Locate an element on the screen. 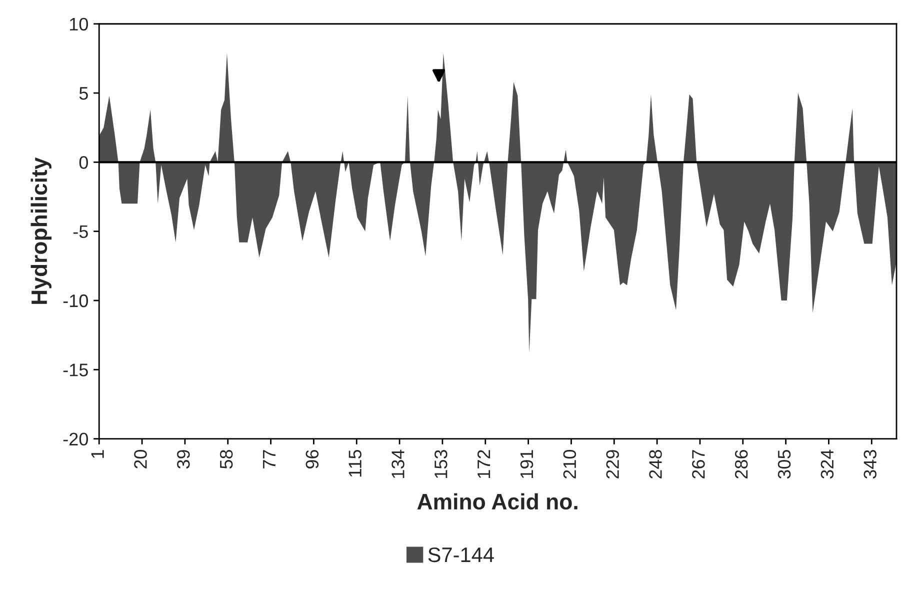  x-tick-label: 210 is located at coordinates (569, 464).